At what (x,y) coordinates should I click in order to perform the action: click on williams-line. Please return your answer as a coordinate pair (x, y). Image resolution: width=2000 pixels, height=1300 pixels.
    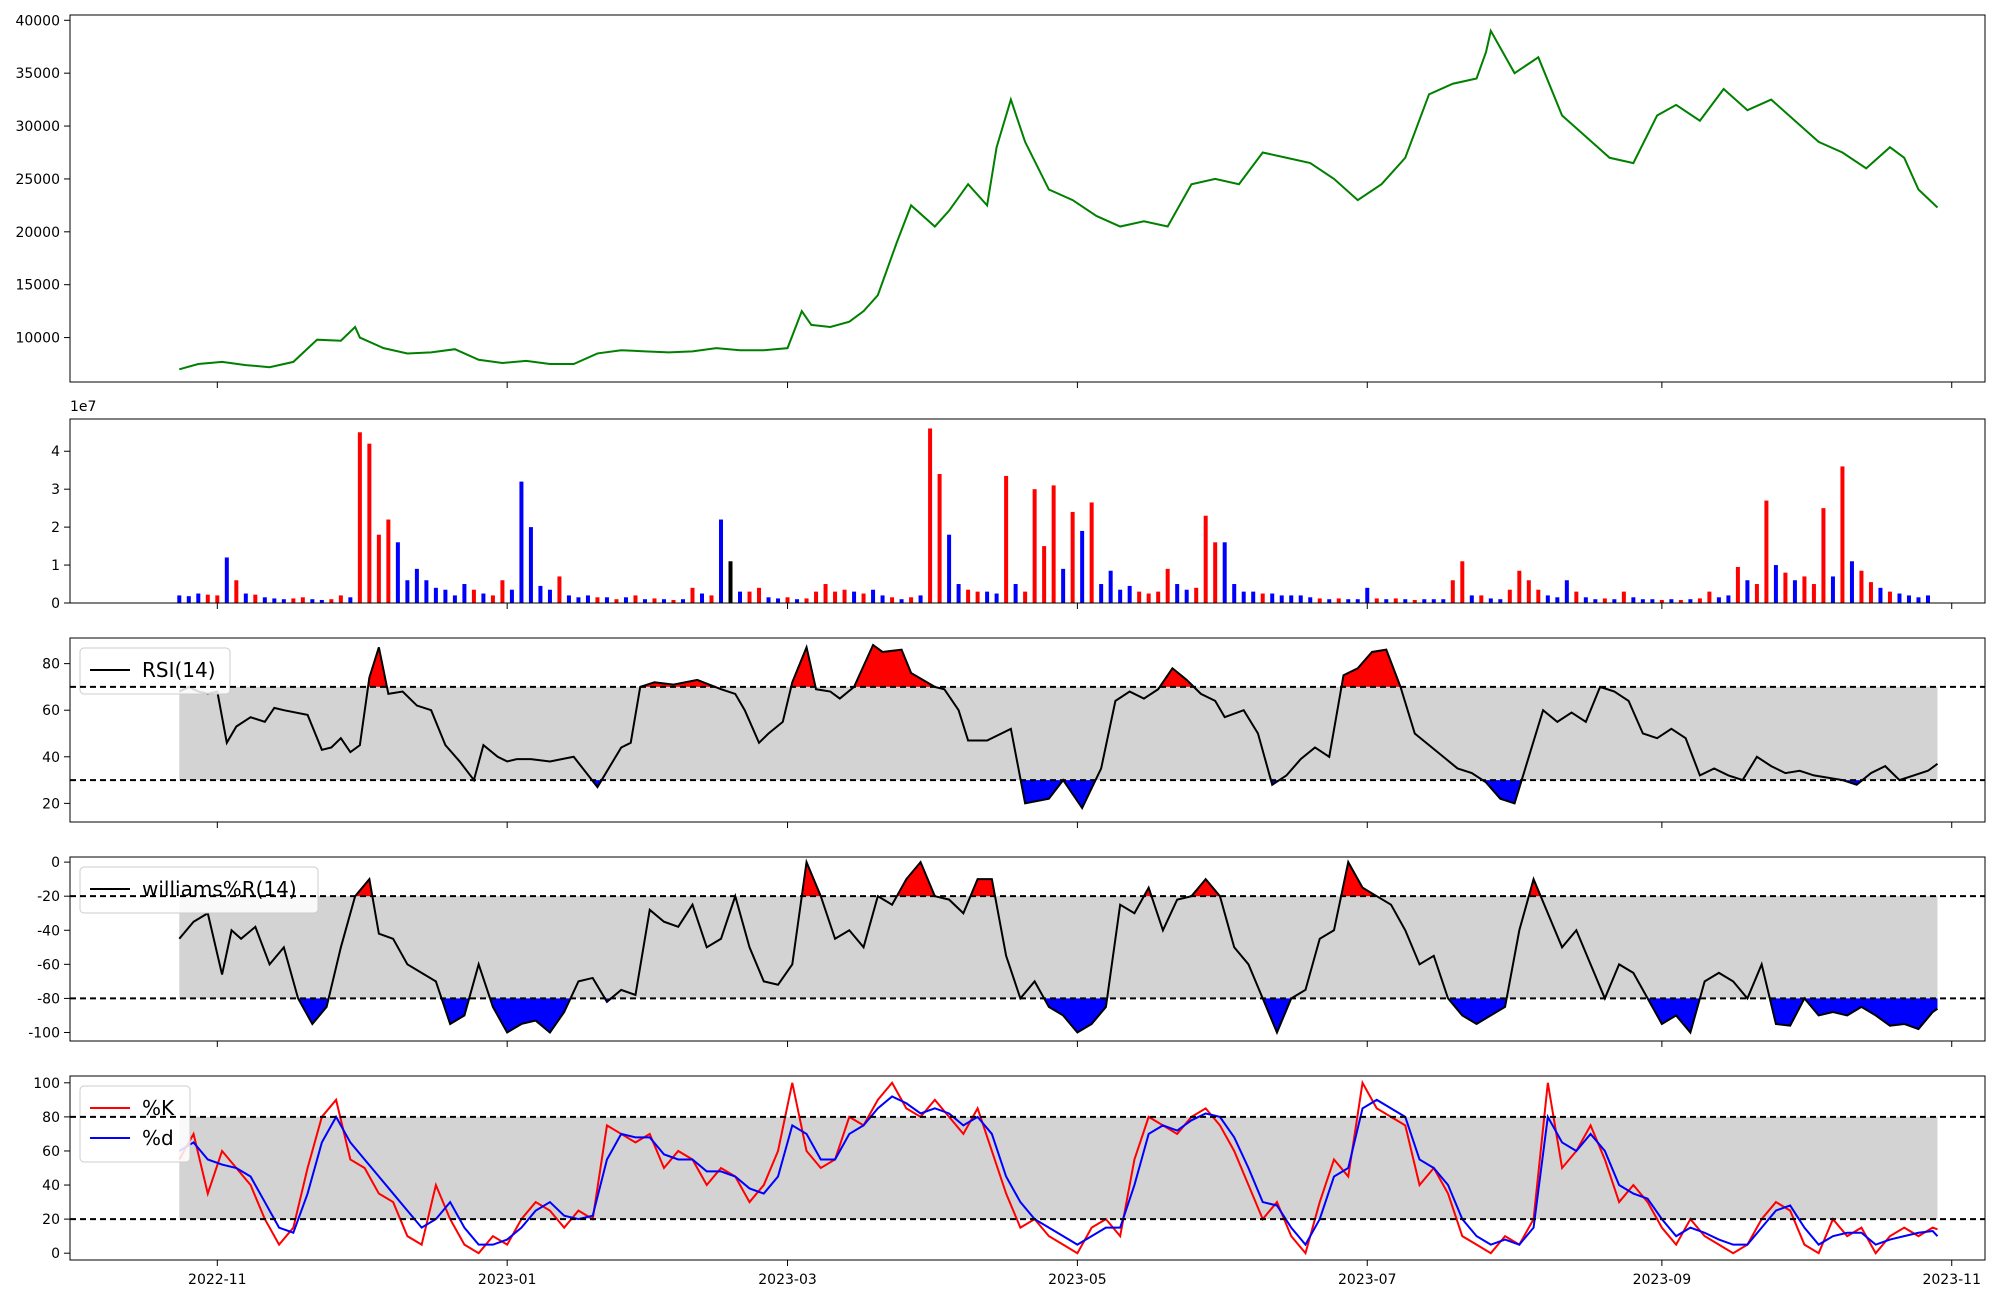
    Looking at the image, I should click on (1058, 947).